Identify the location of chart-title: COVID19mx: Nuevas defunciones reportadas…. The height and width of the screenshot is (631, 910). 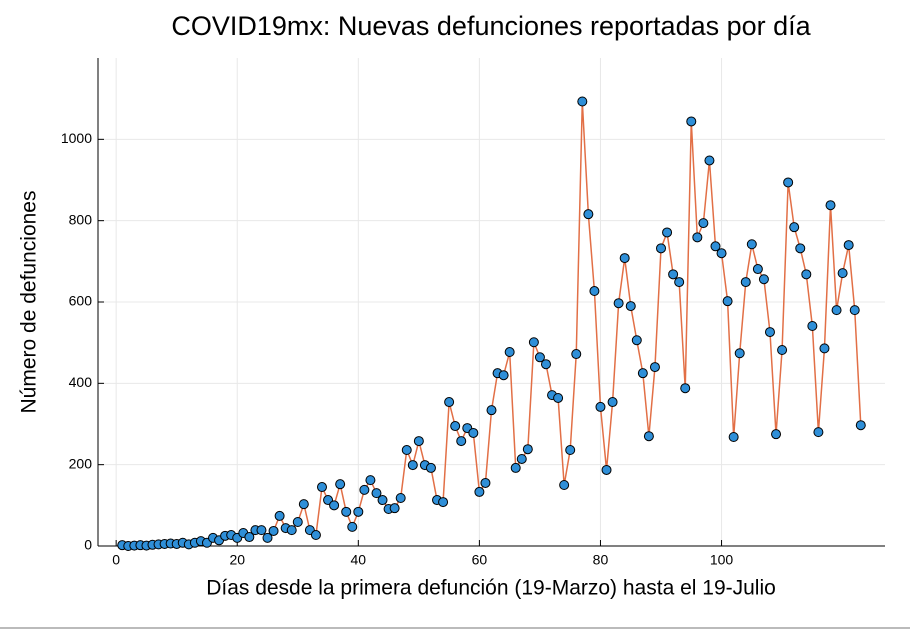
(491, 26).